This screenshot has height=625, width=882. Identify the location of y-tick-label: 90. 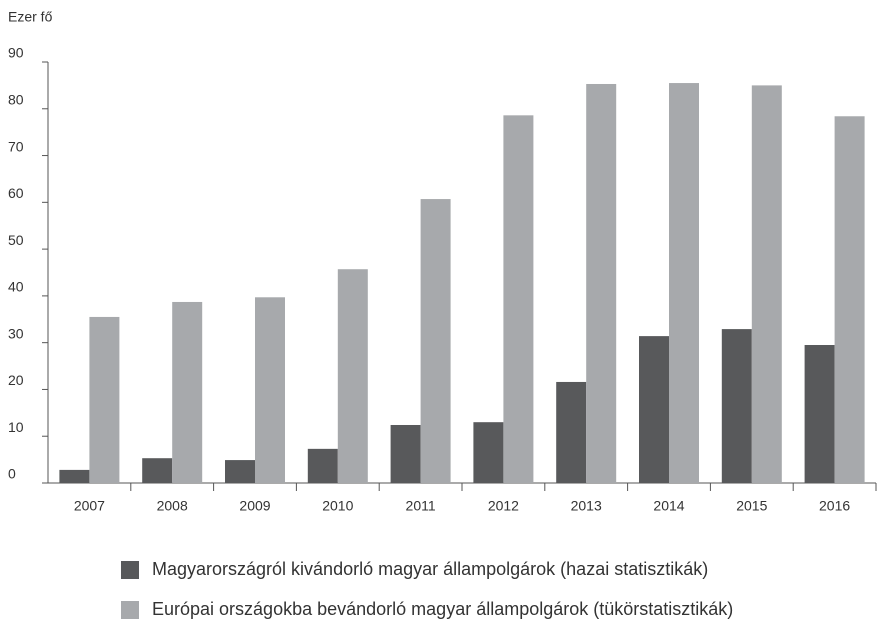
(16, 53).